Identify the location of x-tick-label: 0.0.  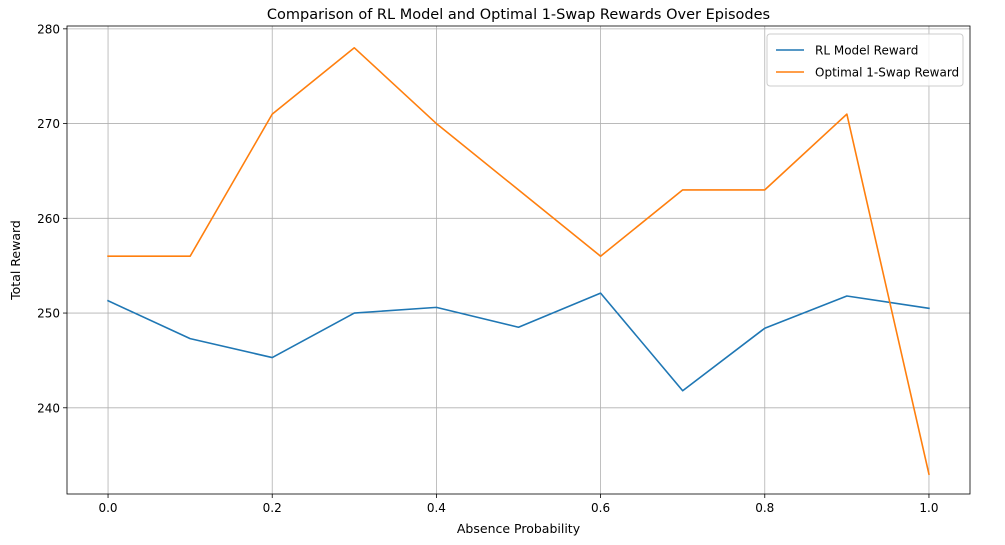
(107, 508).